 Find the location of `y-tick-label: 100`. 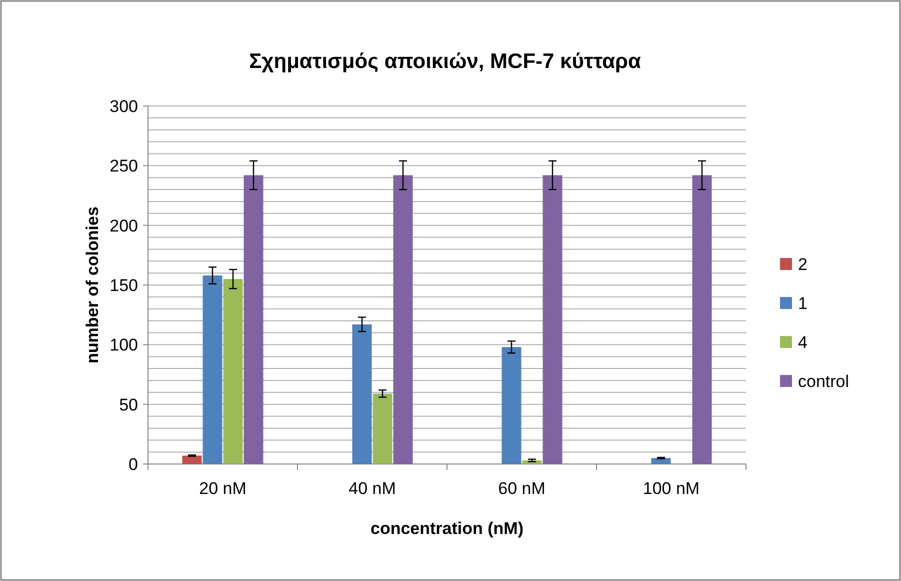

y-tick-label: 100 is located at coordinates (124, 345).